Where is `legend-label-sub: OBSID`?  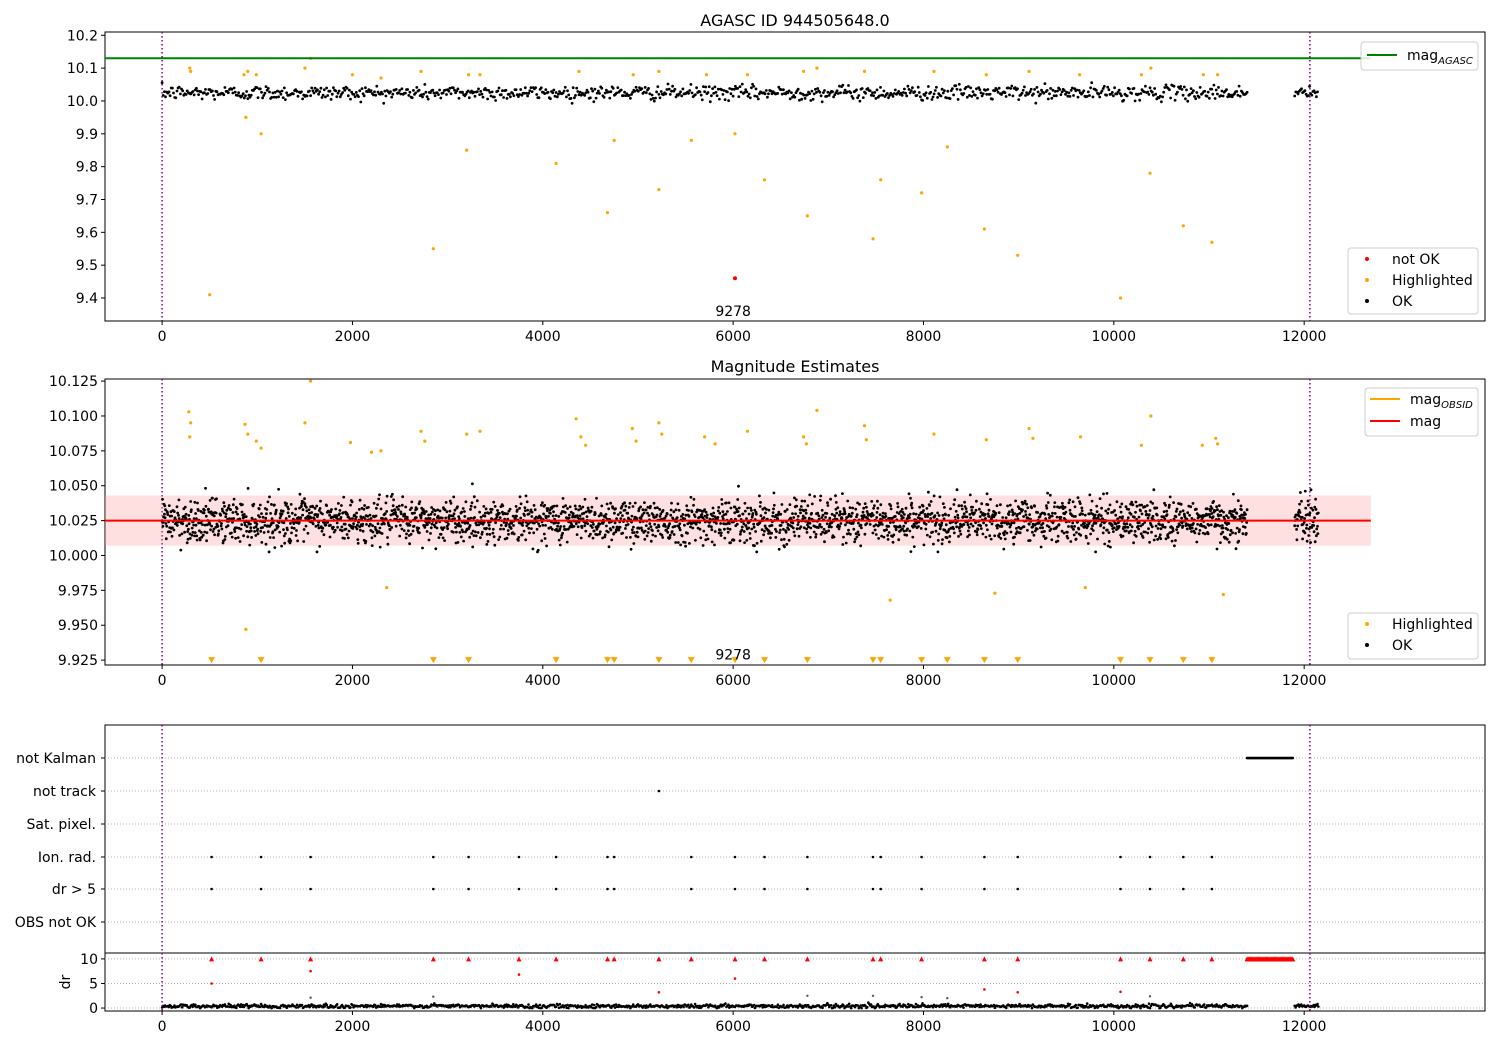 legend-label-sub: OBSID is located at coordinates (1457, 405).